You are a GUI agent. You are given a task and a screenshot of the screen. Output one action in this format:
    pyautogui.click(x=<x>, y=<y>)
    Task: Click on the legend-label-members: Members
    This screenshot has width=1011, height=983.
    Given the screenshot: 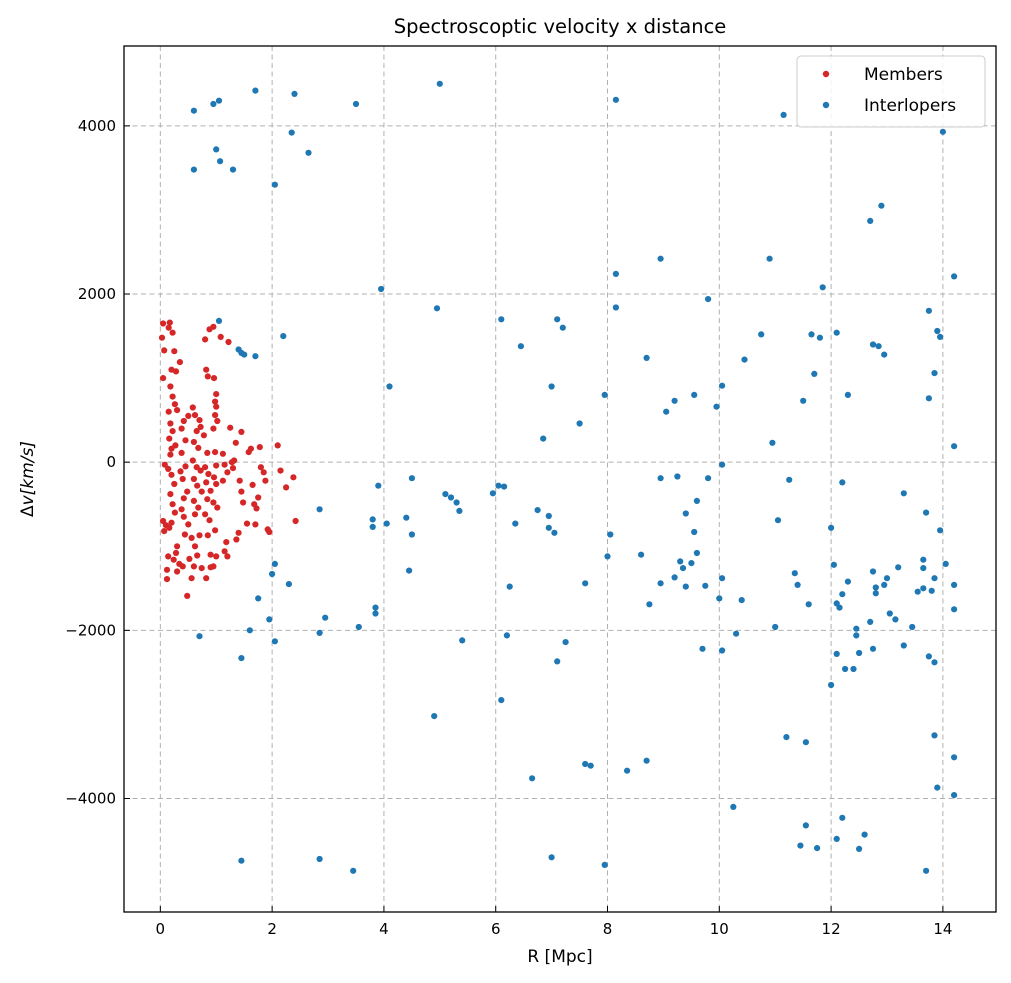 What is the action you would take?
    pyautogui.click(x=903, y=75)
    